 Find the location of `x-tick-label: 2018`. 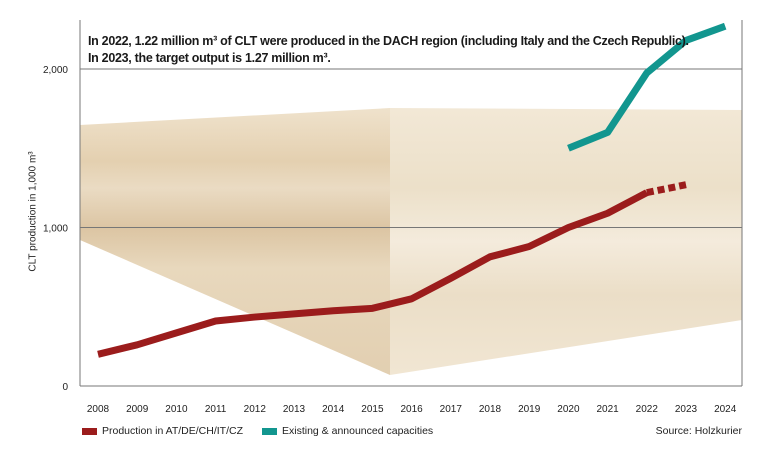

x-tick-label: 2018 is located at coordinates (490, 409).